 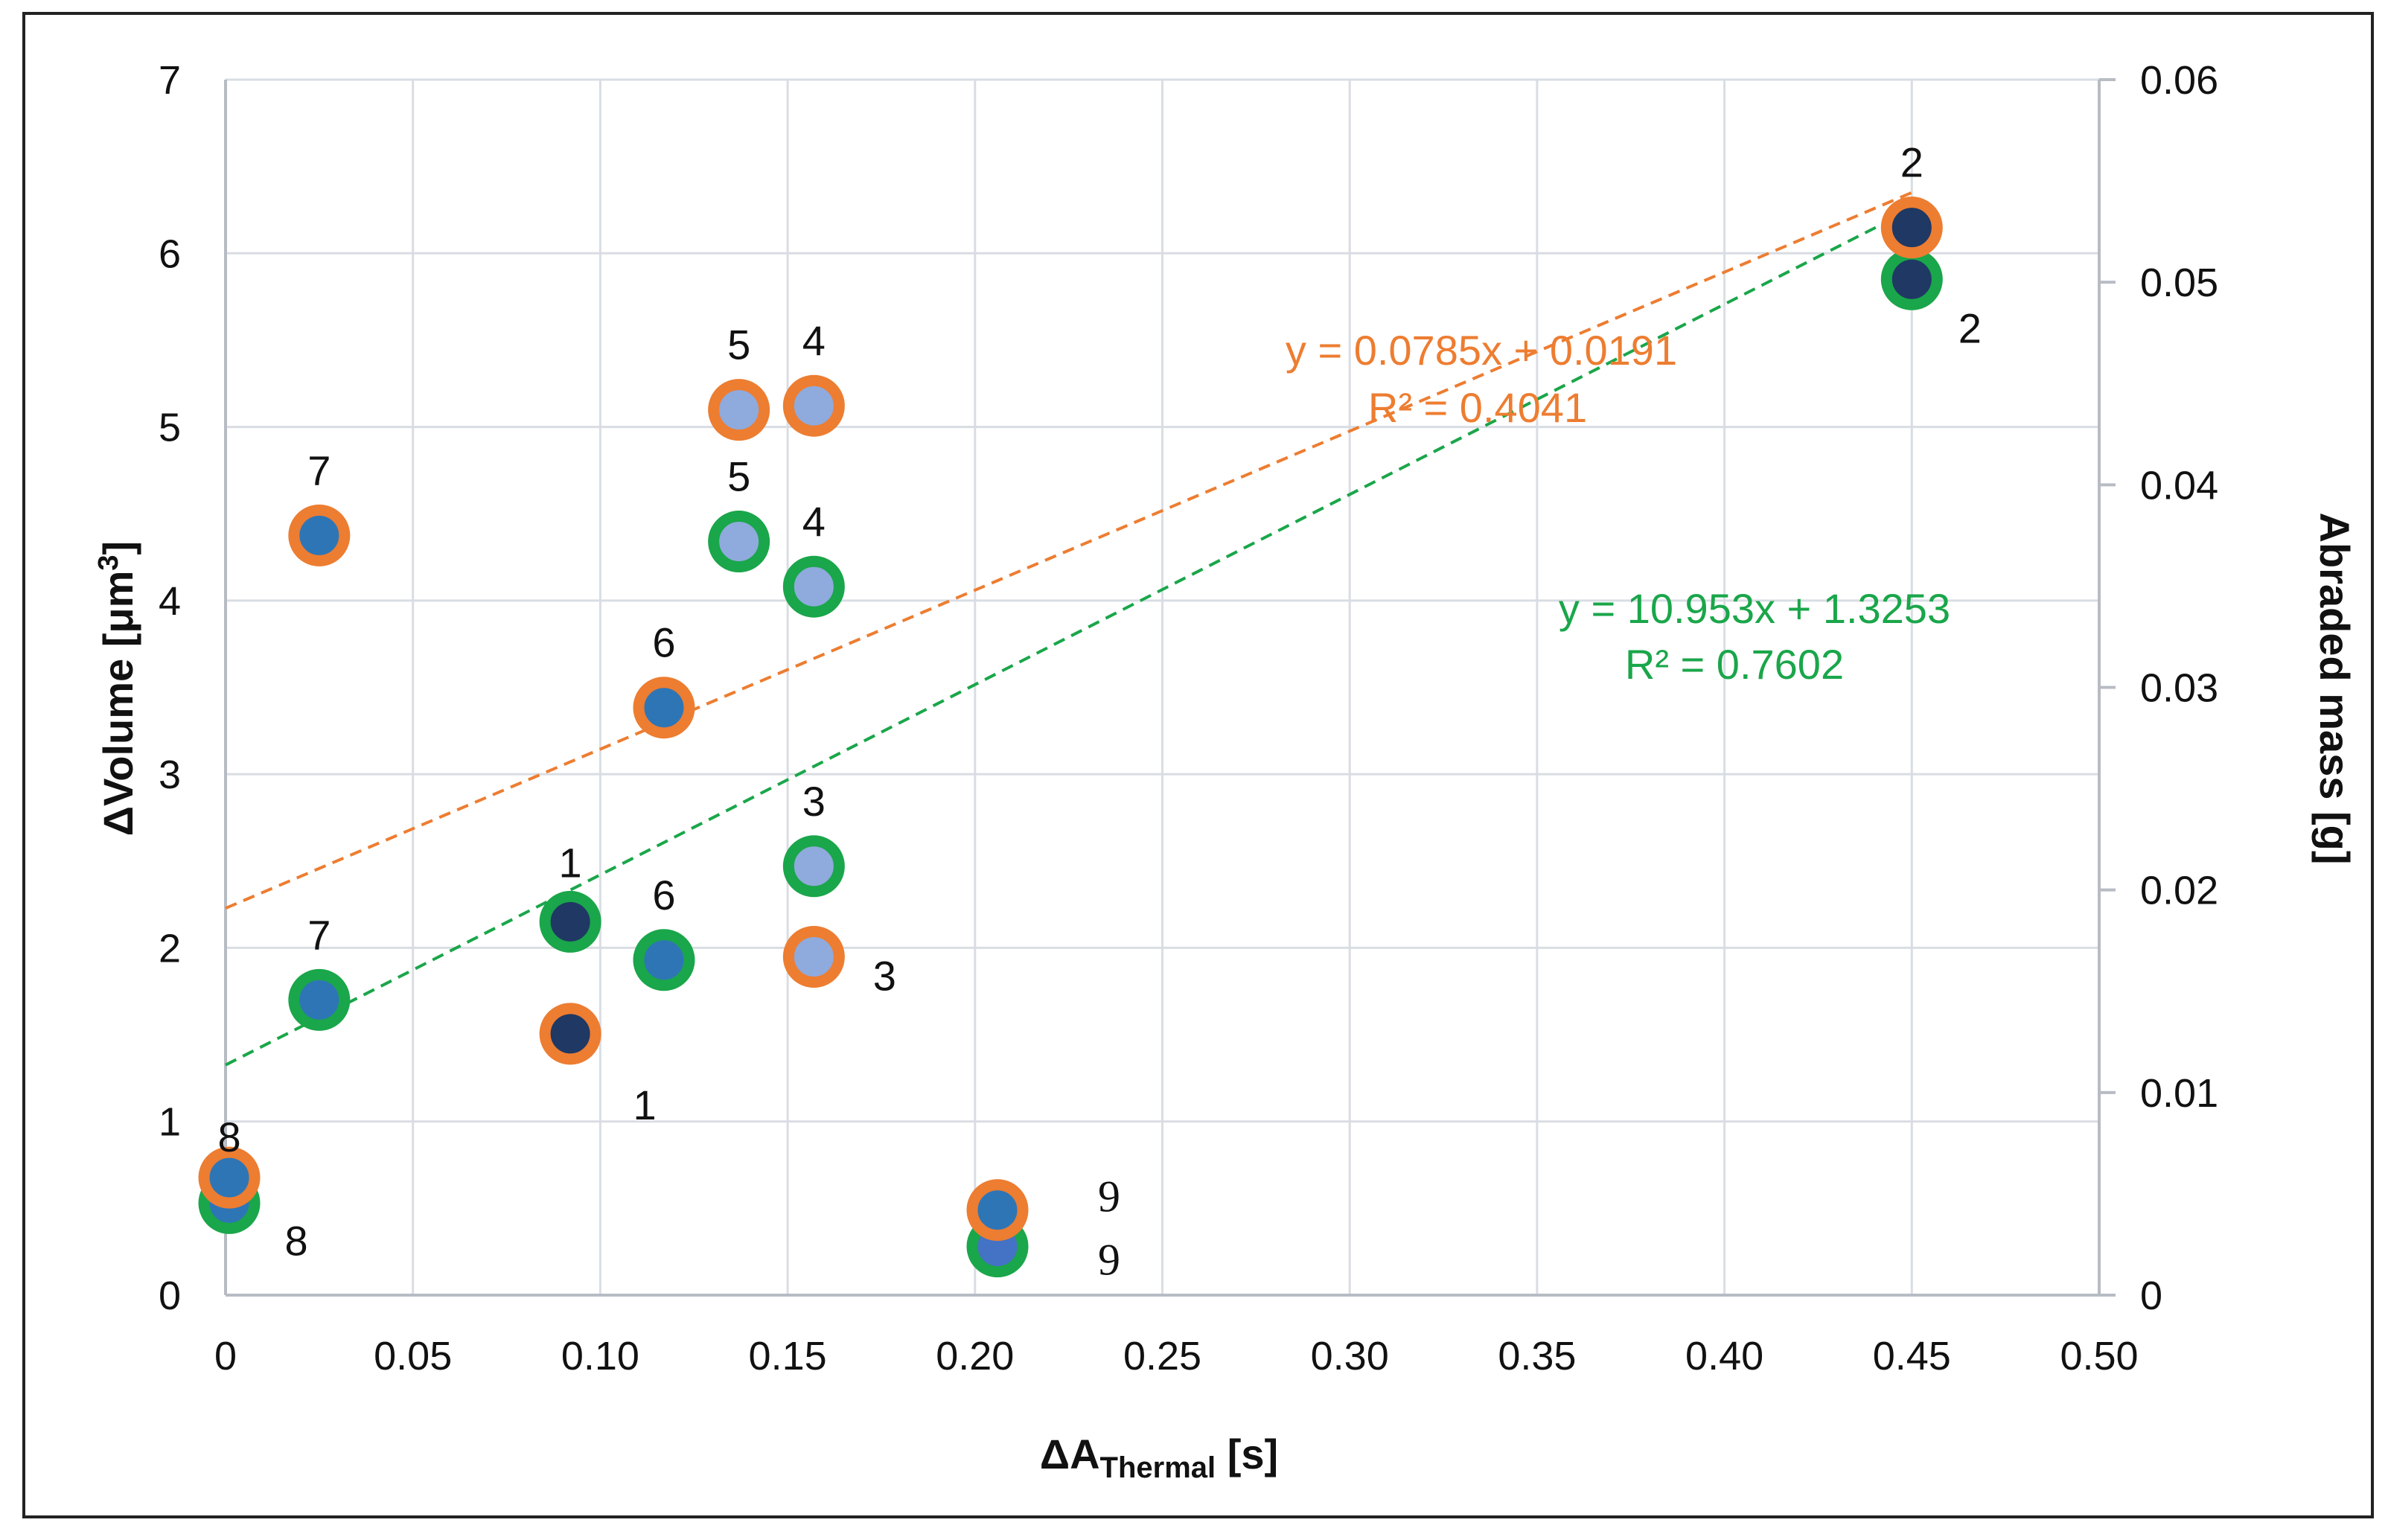 I want to click on x-tick-label: 0.05, so click(x=413, y=1356).